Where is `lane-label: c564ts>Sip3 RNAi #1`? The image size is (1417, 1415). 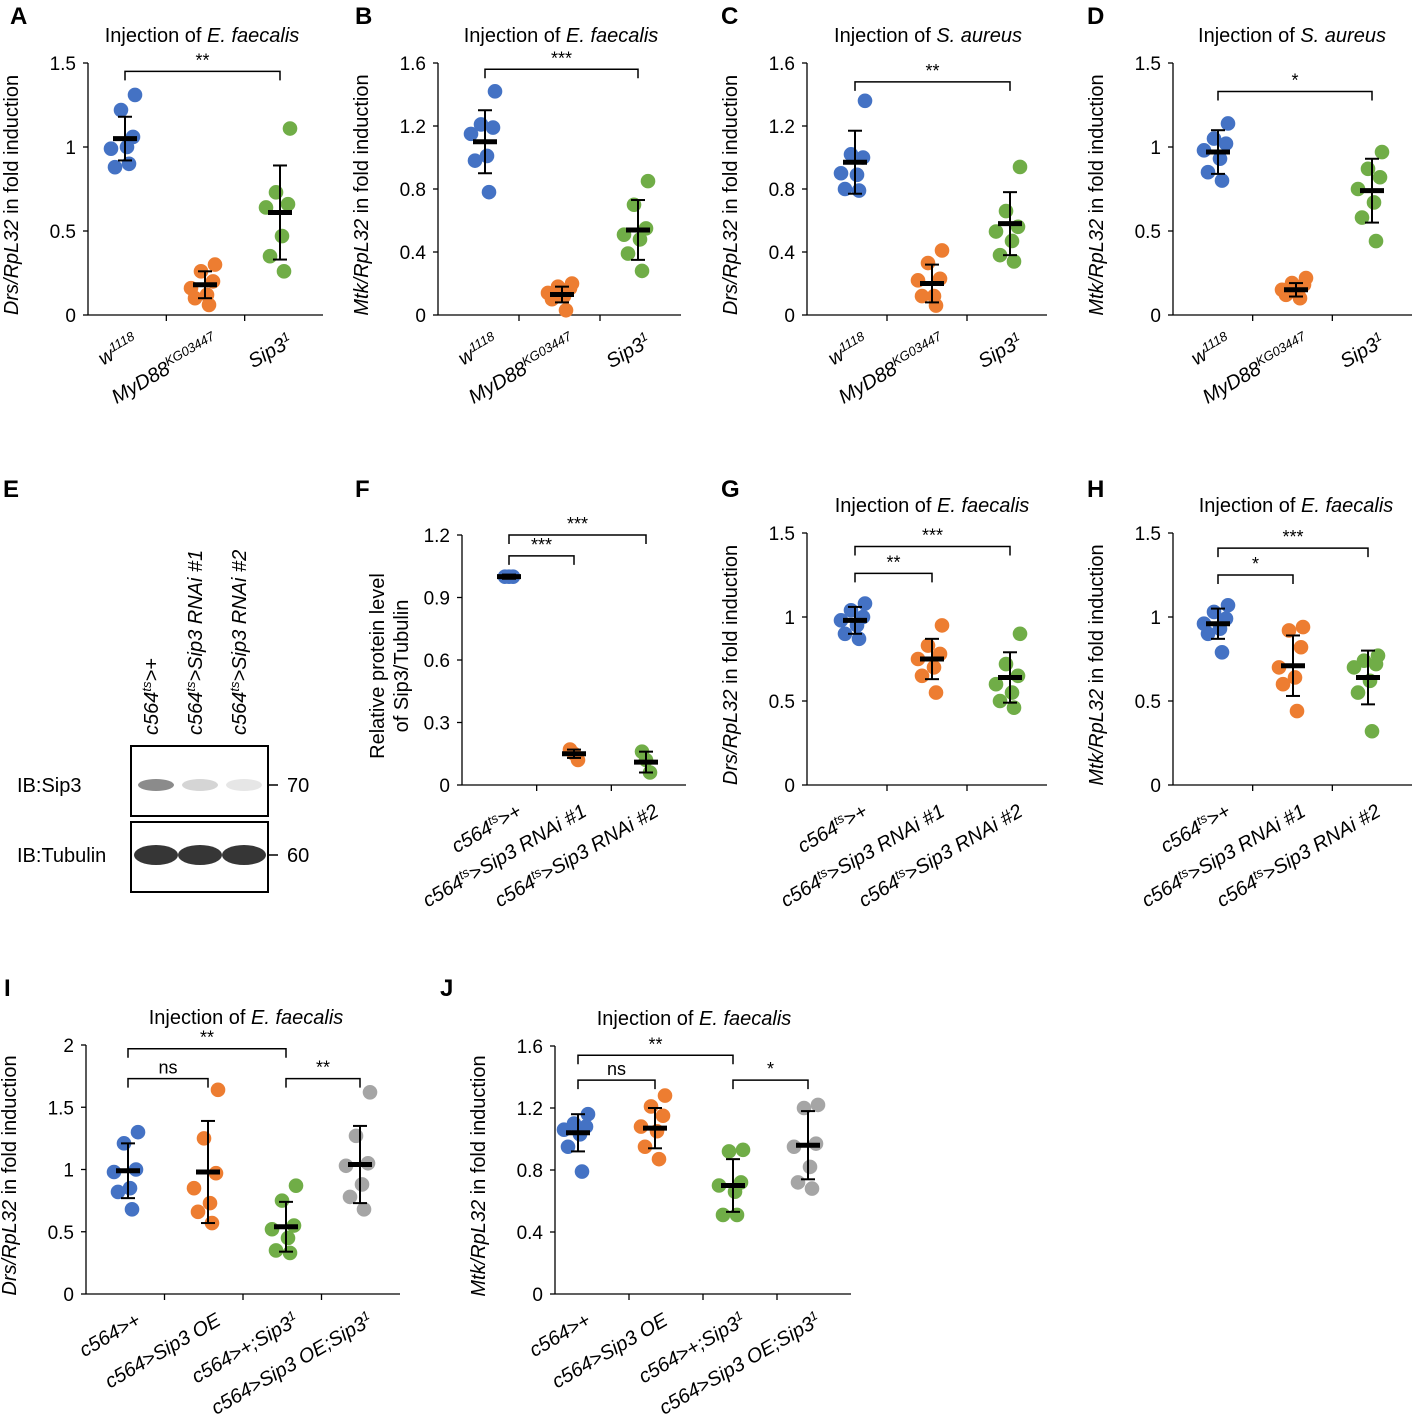 lane-label: c564ts>Sip3 RNAi #1 is located at coordinates (195, 642).